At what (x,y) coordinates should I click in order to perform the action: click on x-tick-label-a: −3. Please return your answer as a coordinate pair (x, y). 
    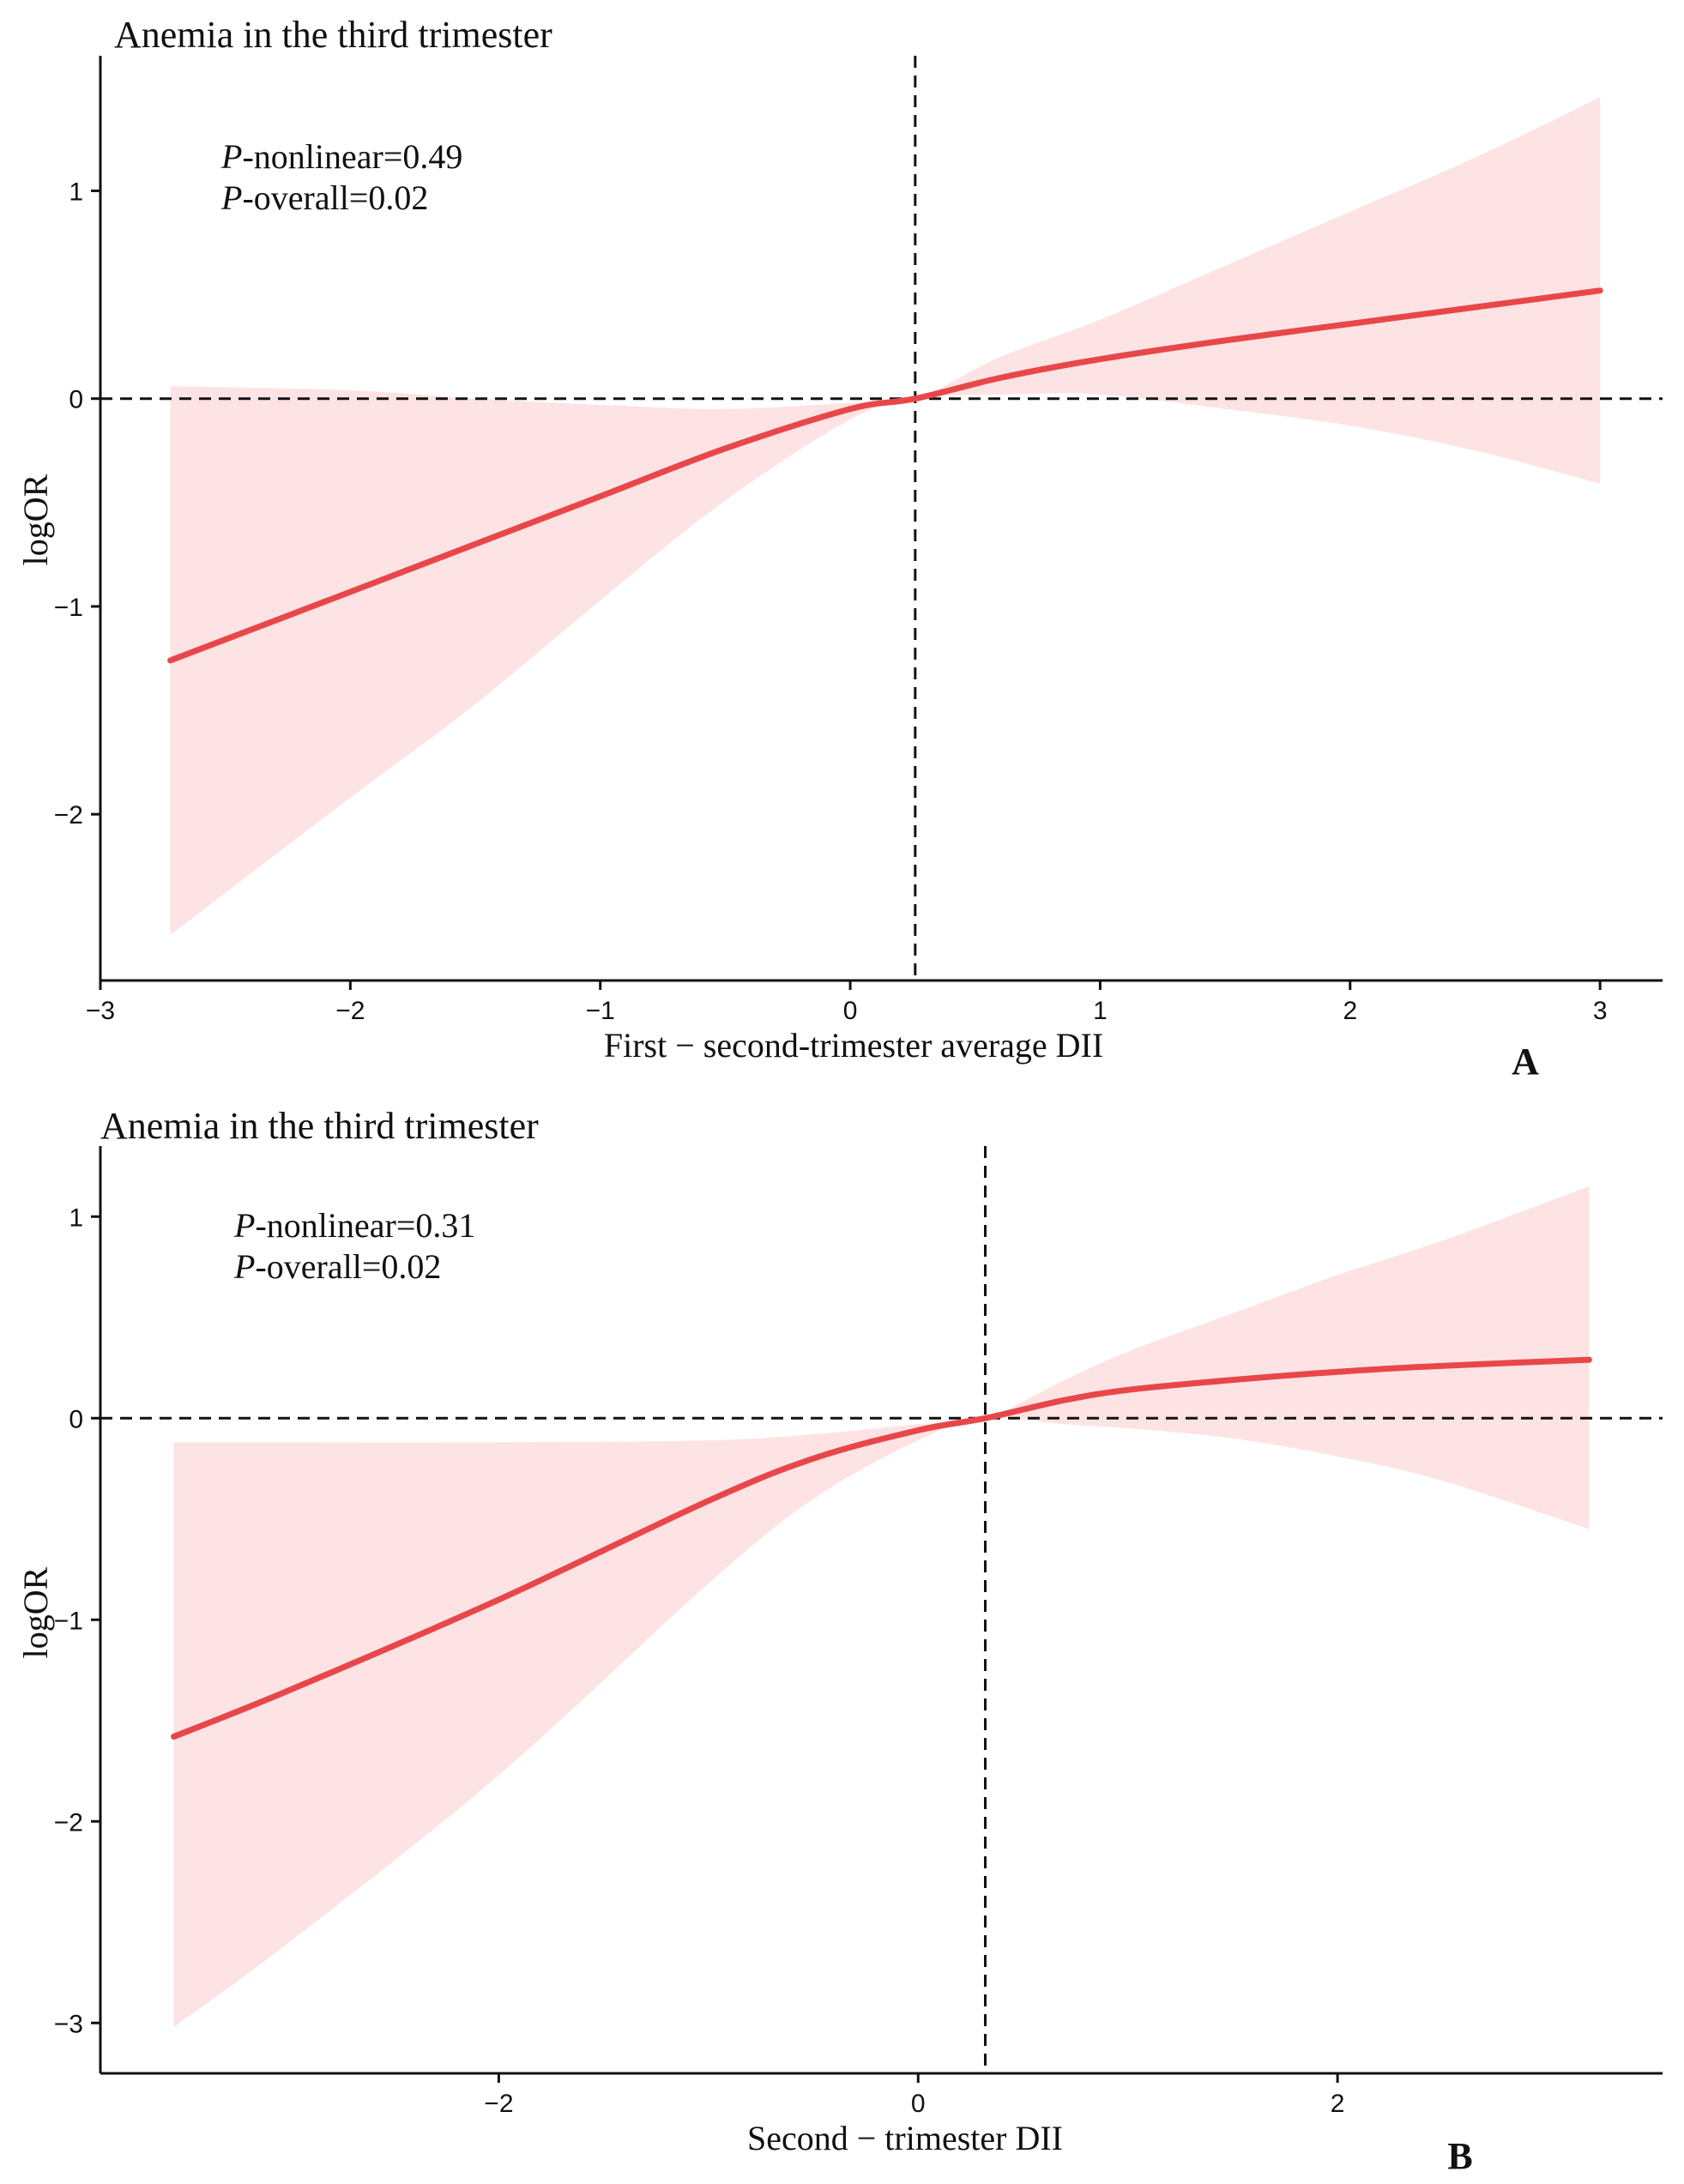
    Looking at the image, I should click on (101, 1011).